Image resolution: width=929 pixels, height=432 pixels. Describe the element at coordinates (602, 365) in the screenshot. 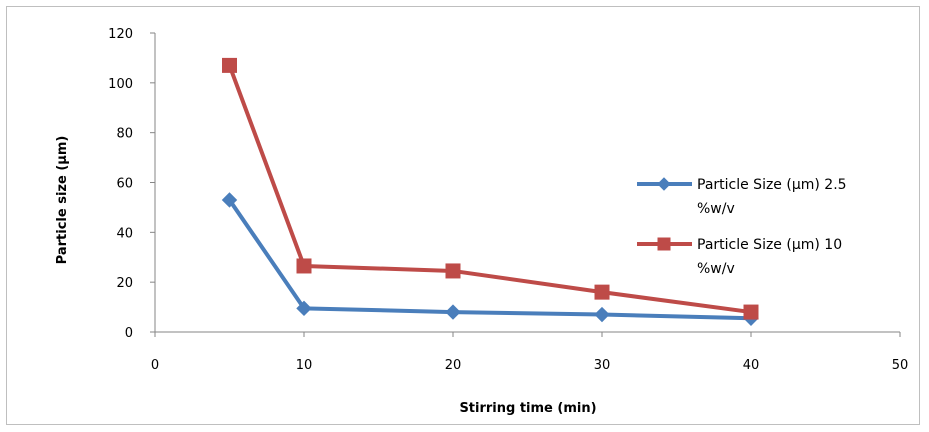

I see `x-tick-label: 30` at that location.